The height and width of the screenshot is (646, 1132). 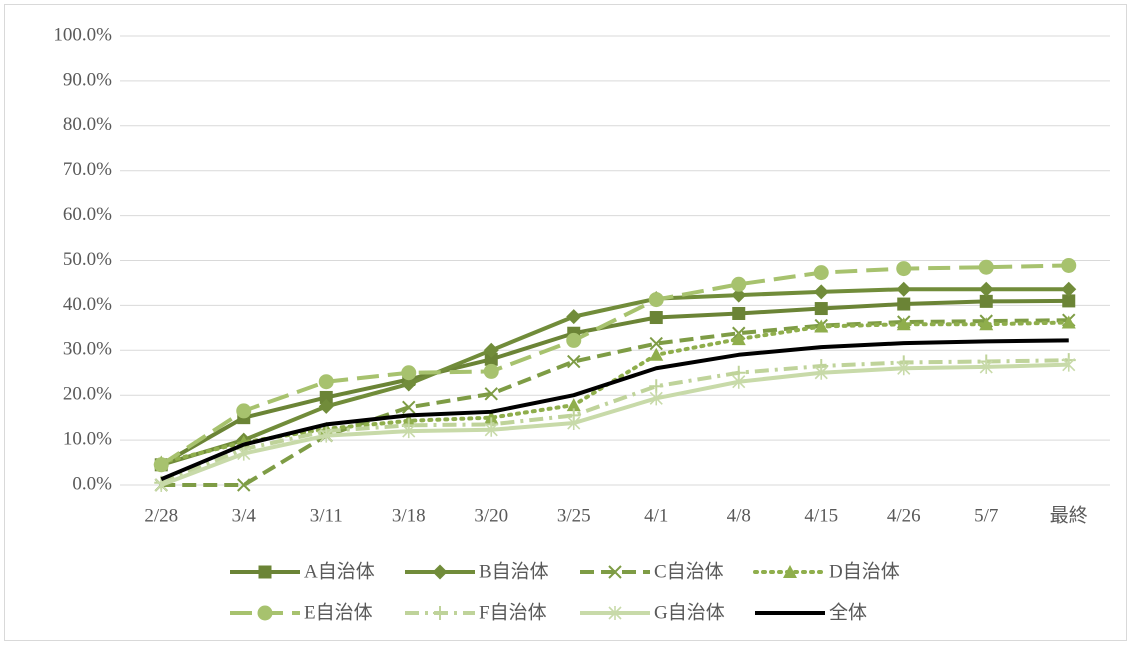 What do you see at coordinates (87, 169) in the screenshot?
I see `y-tick-label: 70.0%` at bounding box center [87, 169].